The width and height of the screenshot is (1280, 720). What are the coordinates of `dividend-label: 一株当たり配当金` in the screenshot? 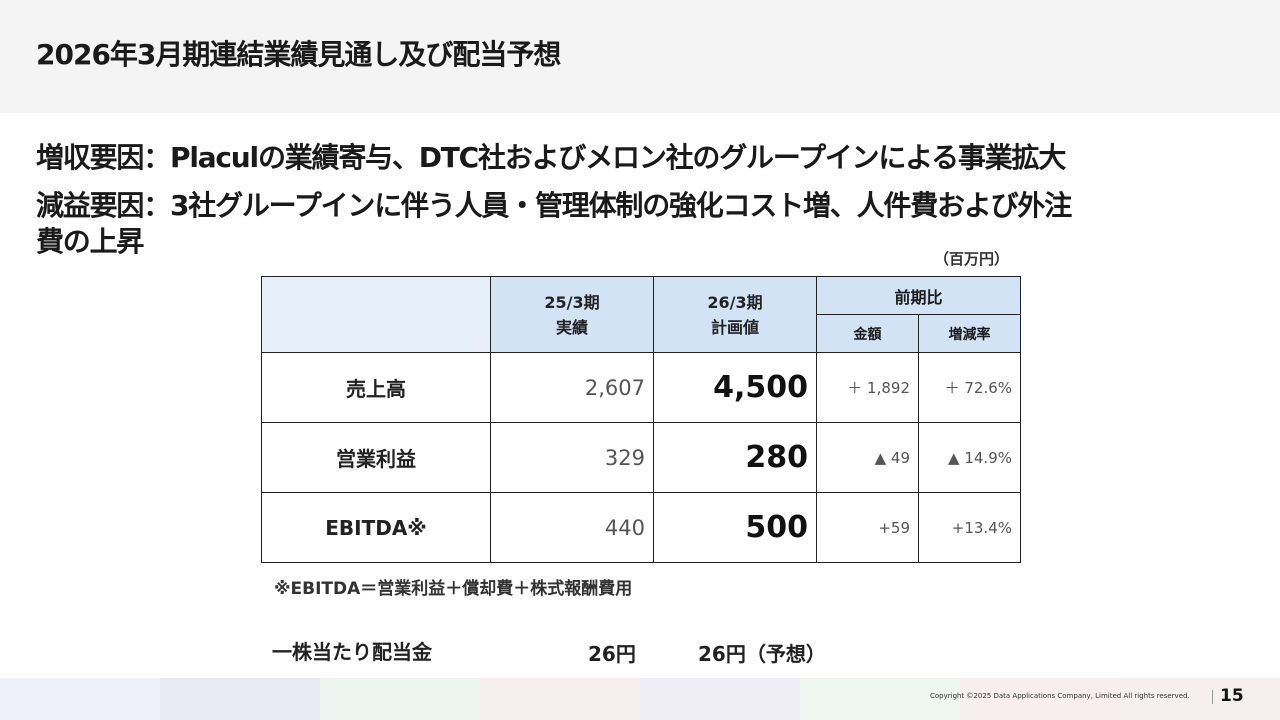 It's located at (352, 652).